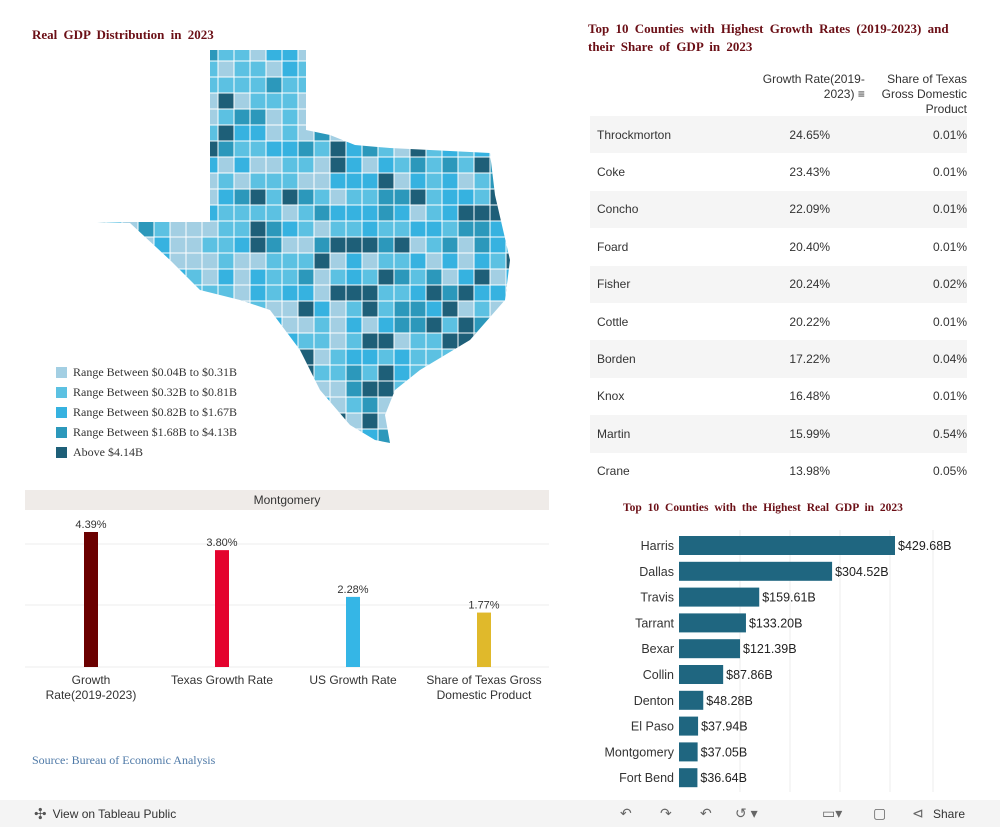  What do you see at coordinates (778, 209) in the screenshot?
I see `table-row: Concho 22.09% 0.01%` at bounding box center [778, 209].